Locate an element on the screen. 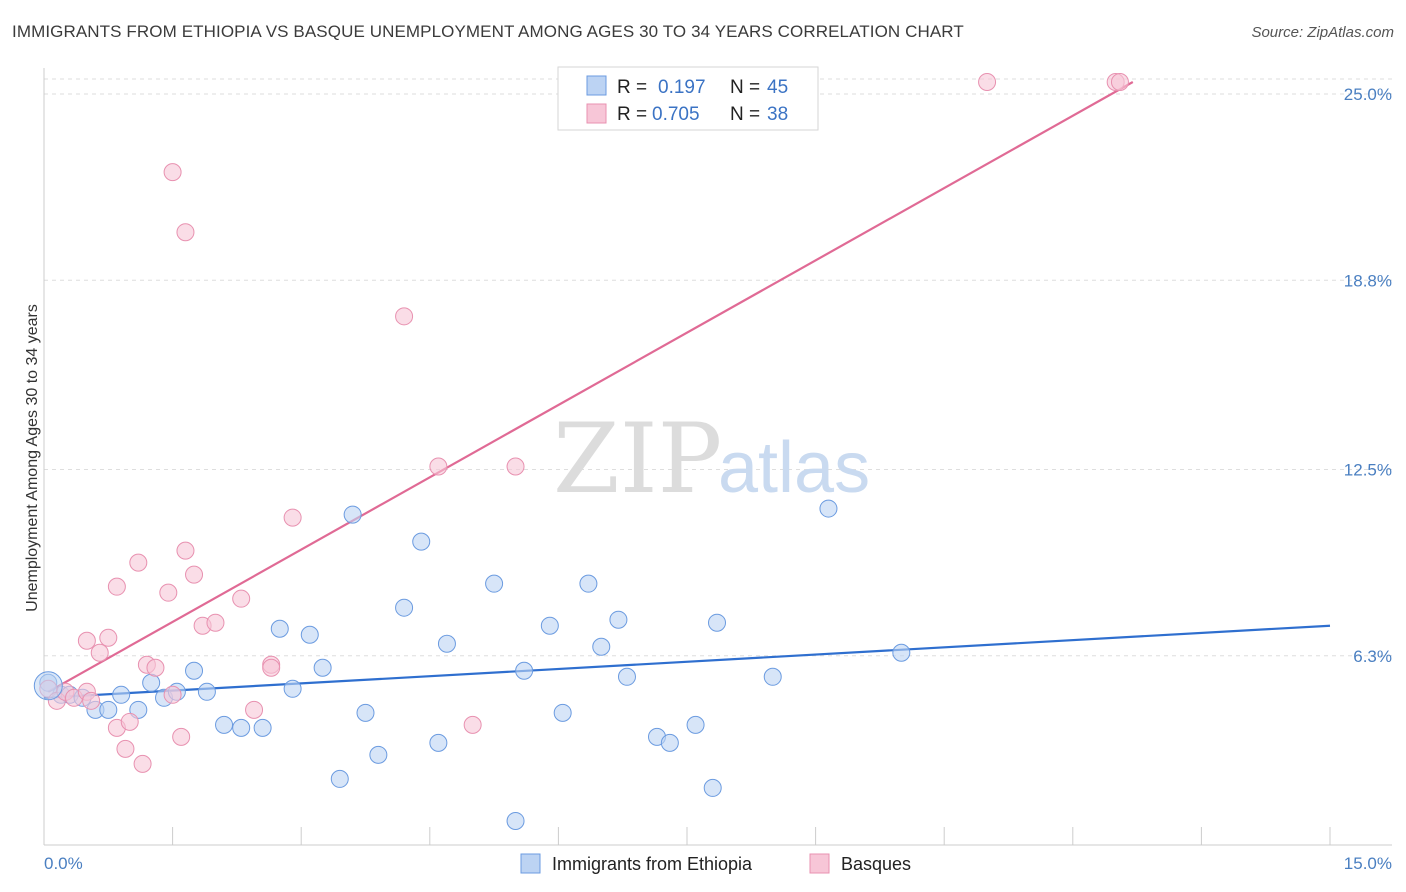 This screenshot has width=1406, height=892. legend-r-value-ethiopia: 0.197 is located at coordinates (682, 87).